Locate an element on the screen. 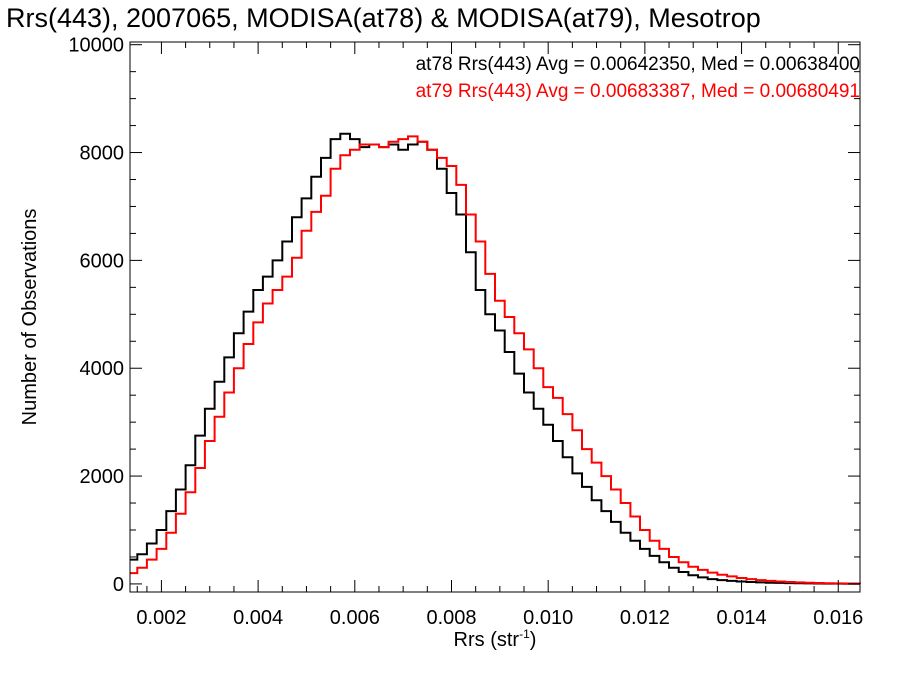  y-tick-label: 10000 is located at coordinates (96, 46).